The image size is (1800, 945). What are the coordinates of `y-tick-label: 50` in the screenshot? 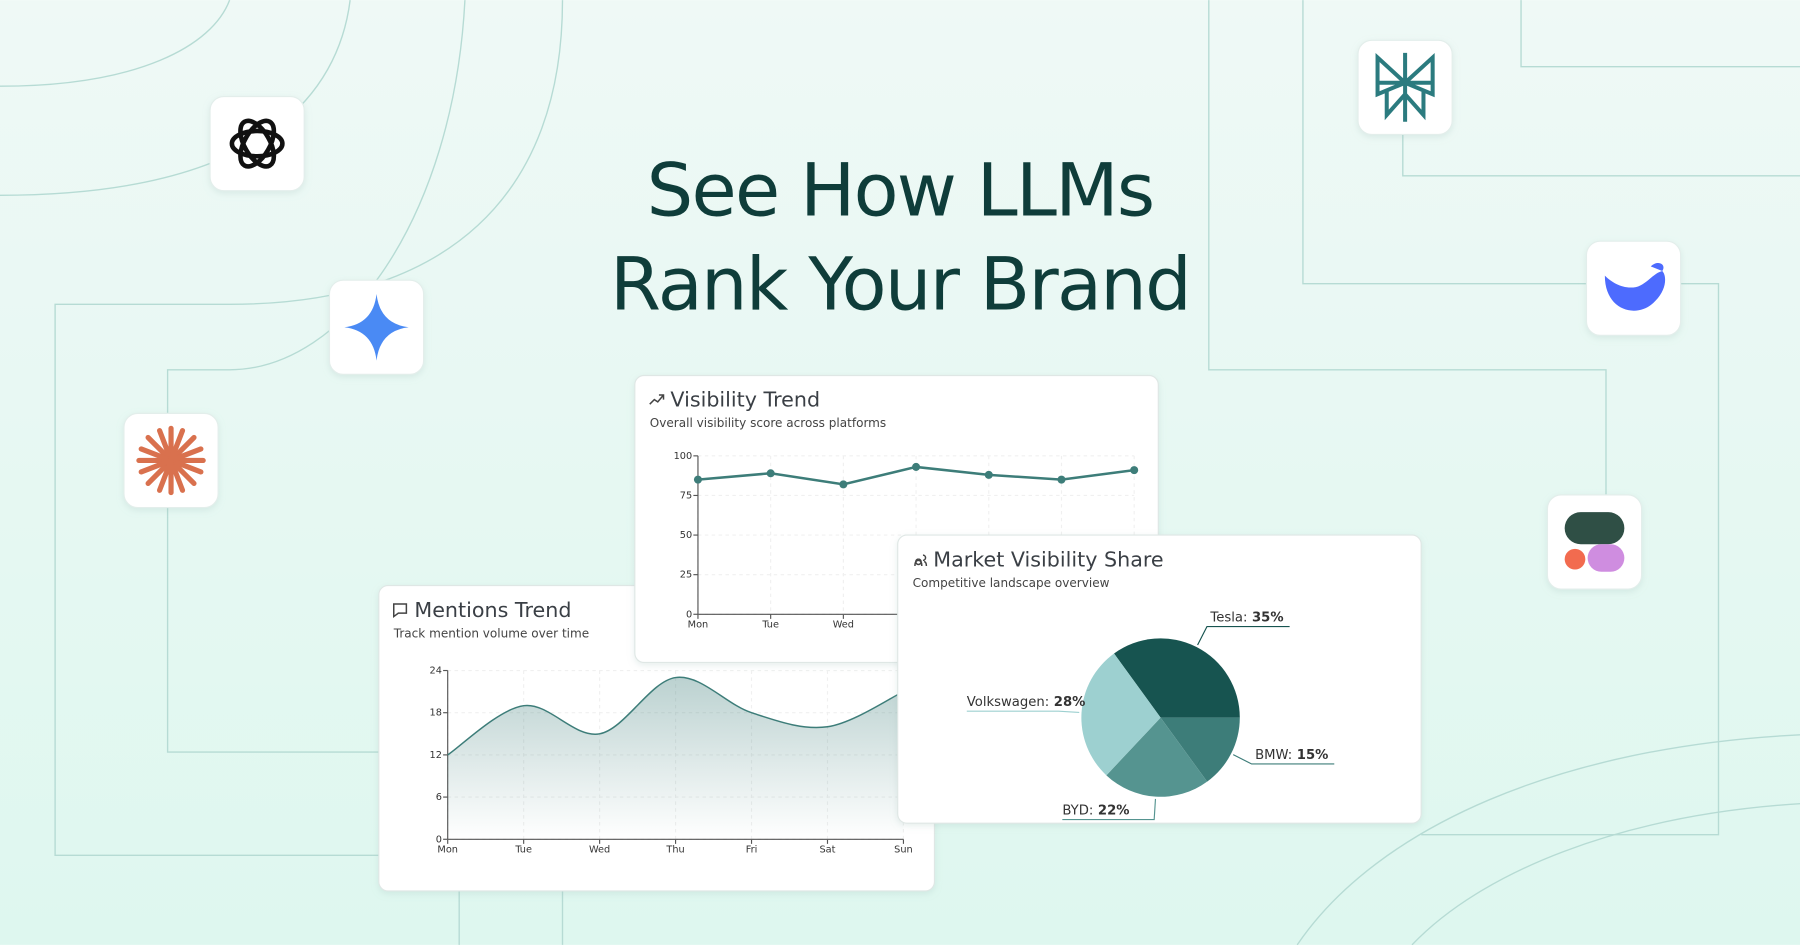 It's located at (686, 535).